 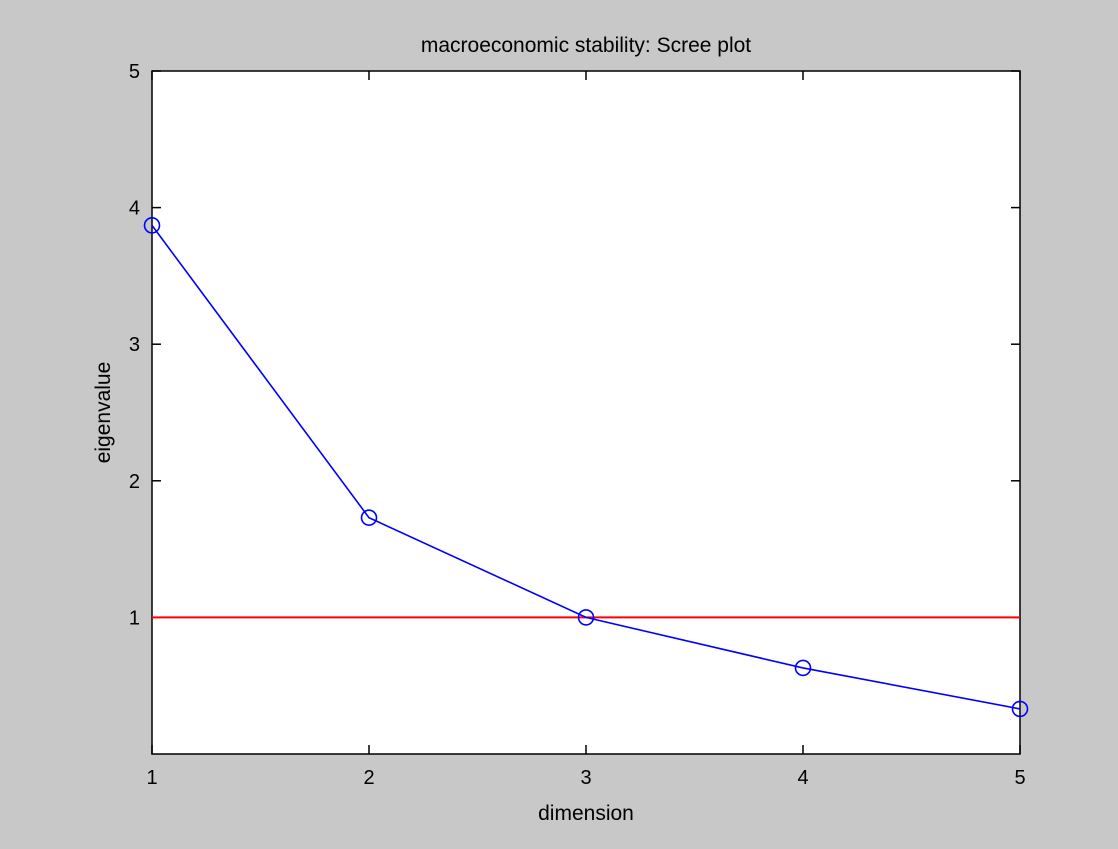 What do you see at coordinates (585, 778) in the screenshot?
I see `x-tick-label: 3` at bounding box center [585, 778].